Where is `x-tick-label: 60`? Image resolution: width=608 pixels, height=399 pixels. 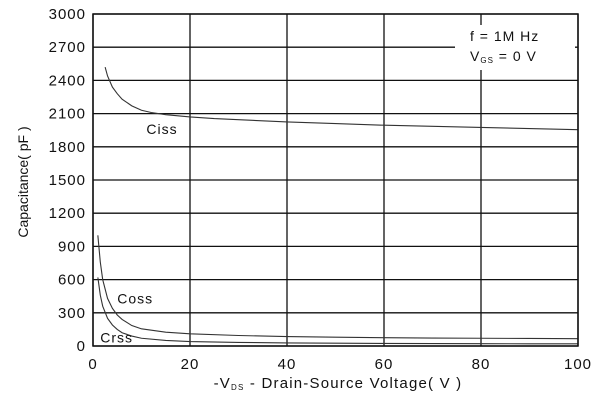 x-tick-label: 60 is located at coordinates (384, 364).